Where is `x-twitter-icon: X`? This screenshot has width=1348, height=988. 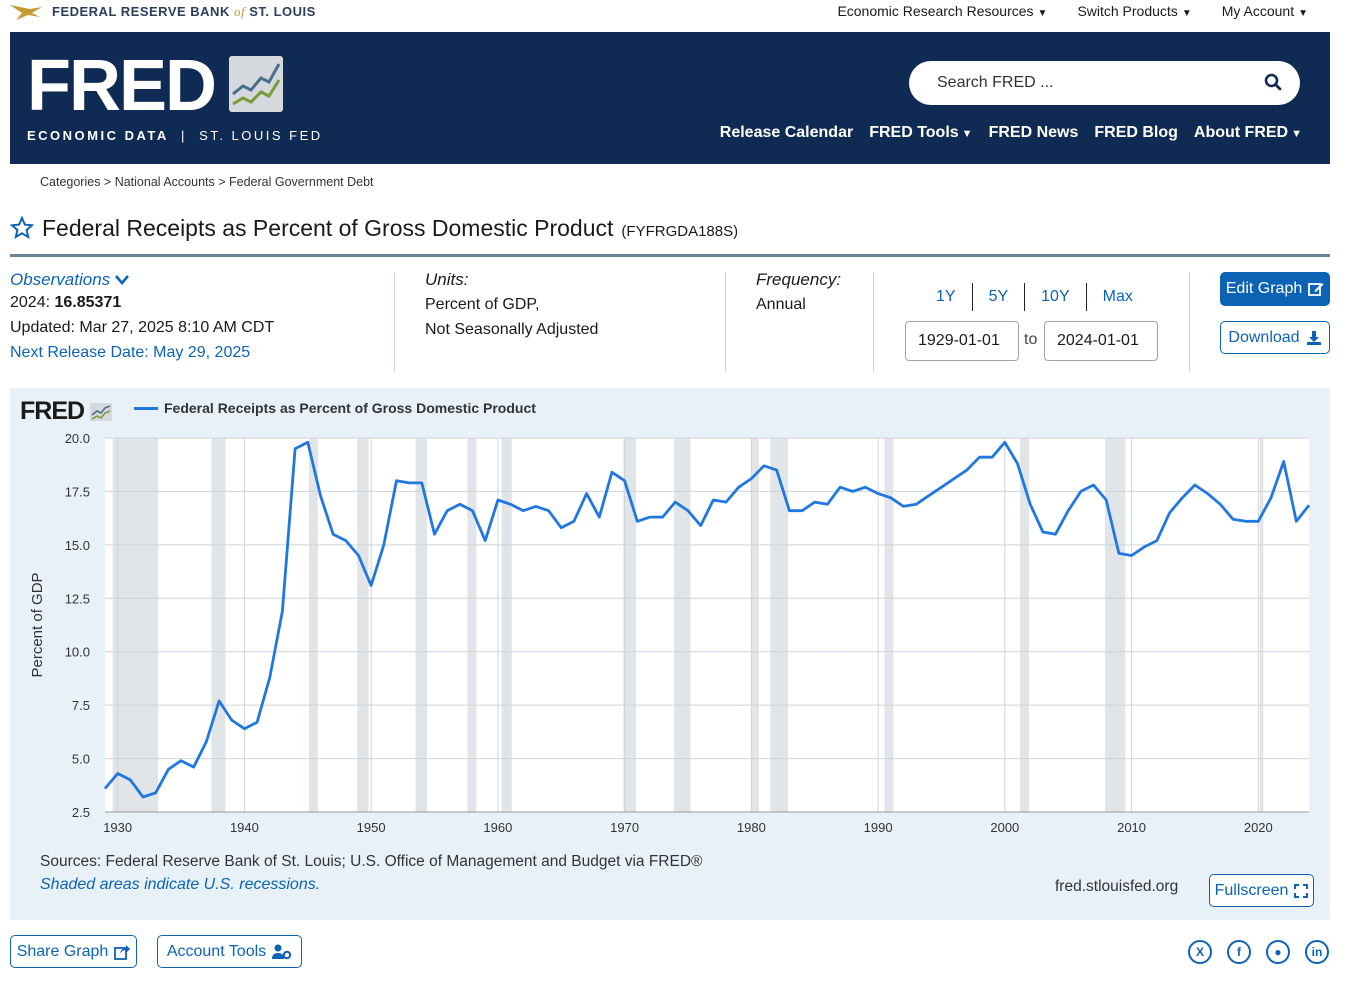
x-twitter-icon: X is located at coordinates (1200, 952).